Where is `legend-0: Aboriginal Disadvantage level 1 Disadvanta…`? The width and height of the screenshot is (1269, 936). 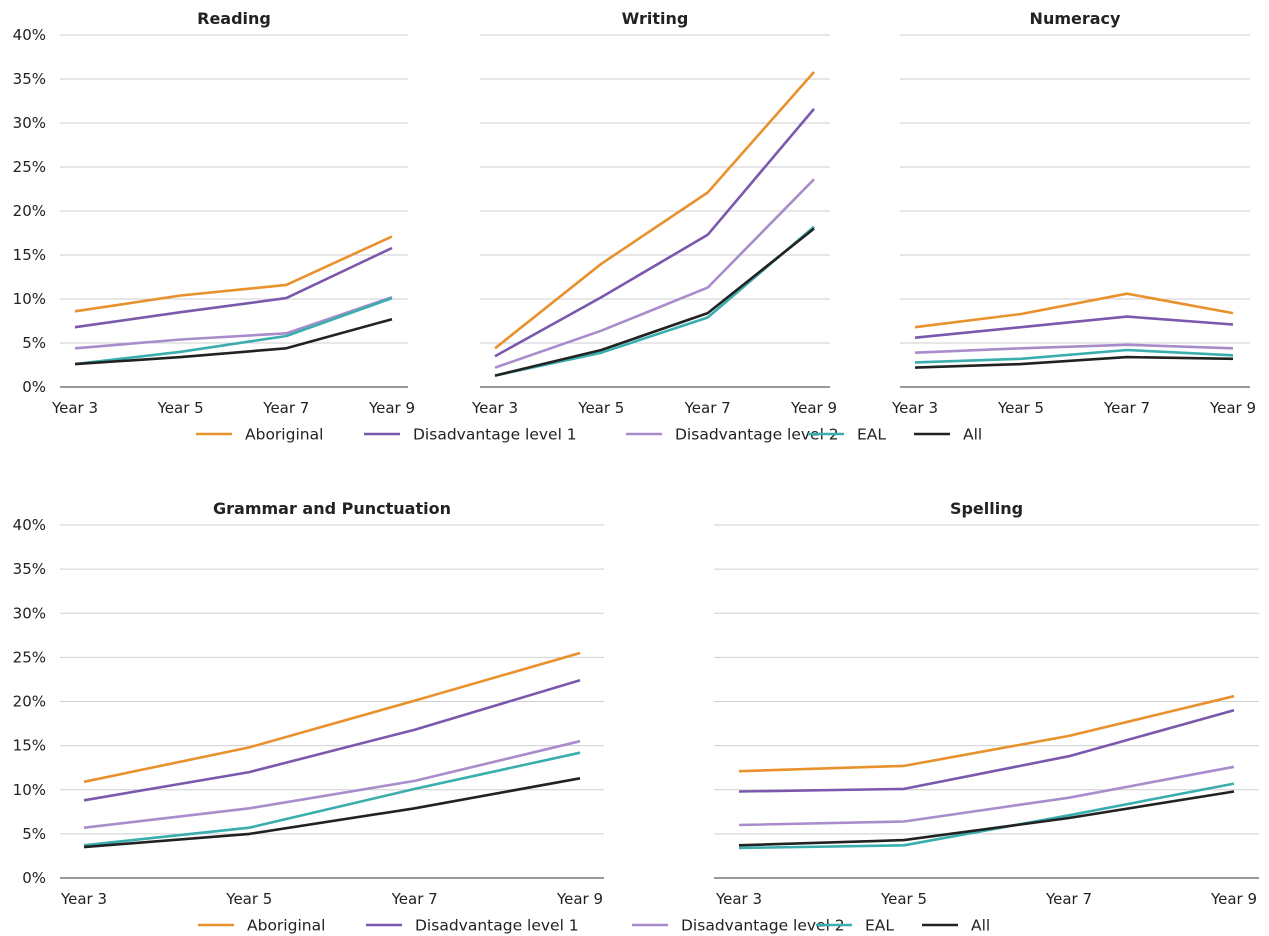
legend-0: Aboriginal Disadvantage level 1 Disadvanta… is located at coordinates (589, 435).